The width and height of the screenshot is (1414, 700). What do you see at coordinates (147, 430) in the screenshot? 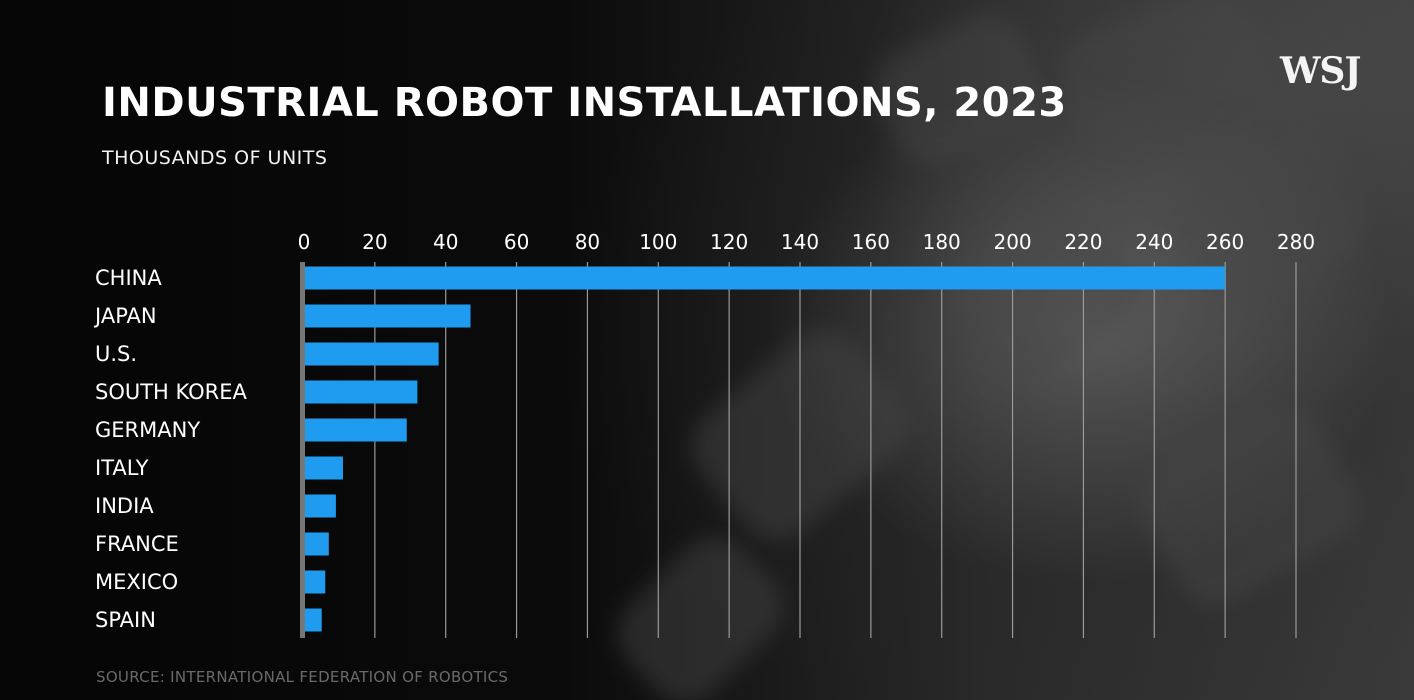
I see `category-label: GERMANY` at bounding box center [147, 430].